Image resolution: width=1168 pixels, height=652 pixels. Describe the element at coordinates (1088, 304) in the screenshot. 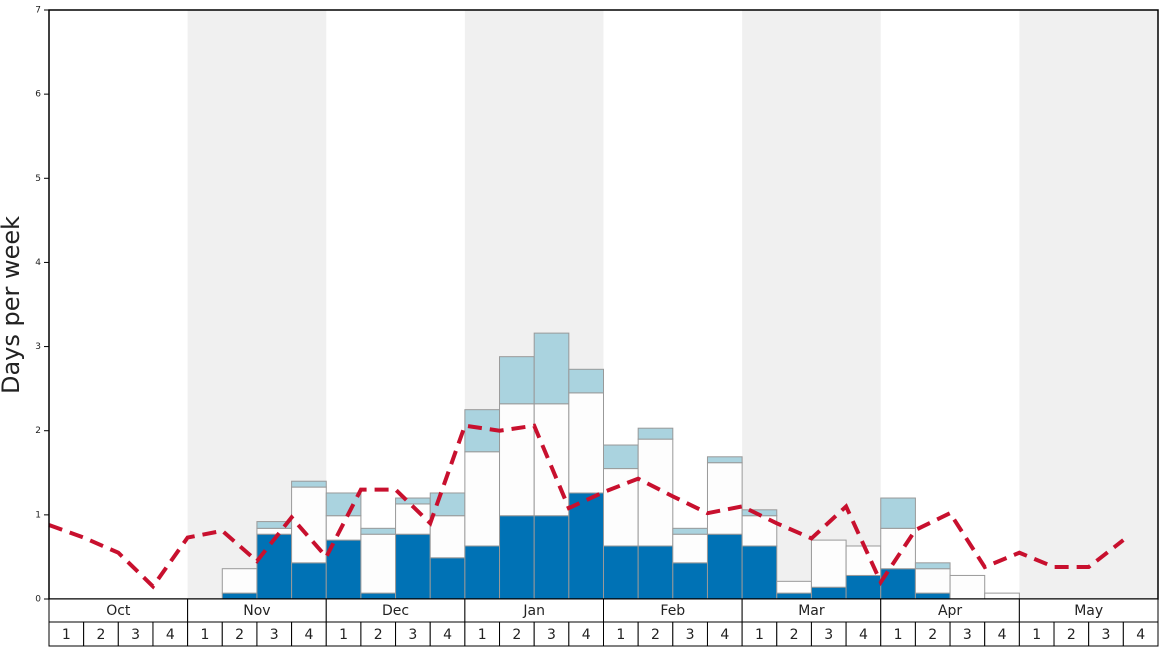

I see `month-band` at that location.